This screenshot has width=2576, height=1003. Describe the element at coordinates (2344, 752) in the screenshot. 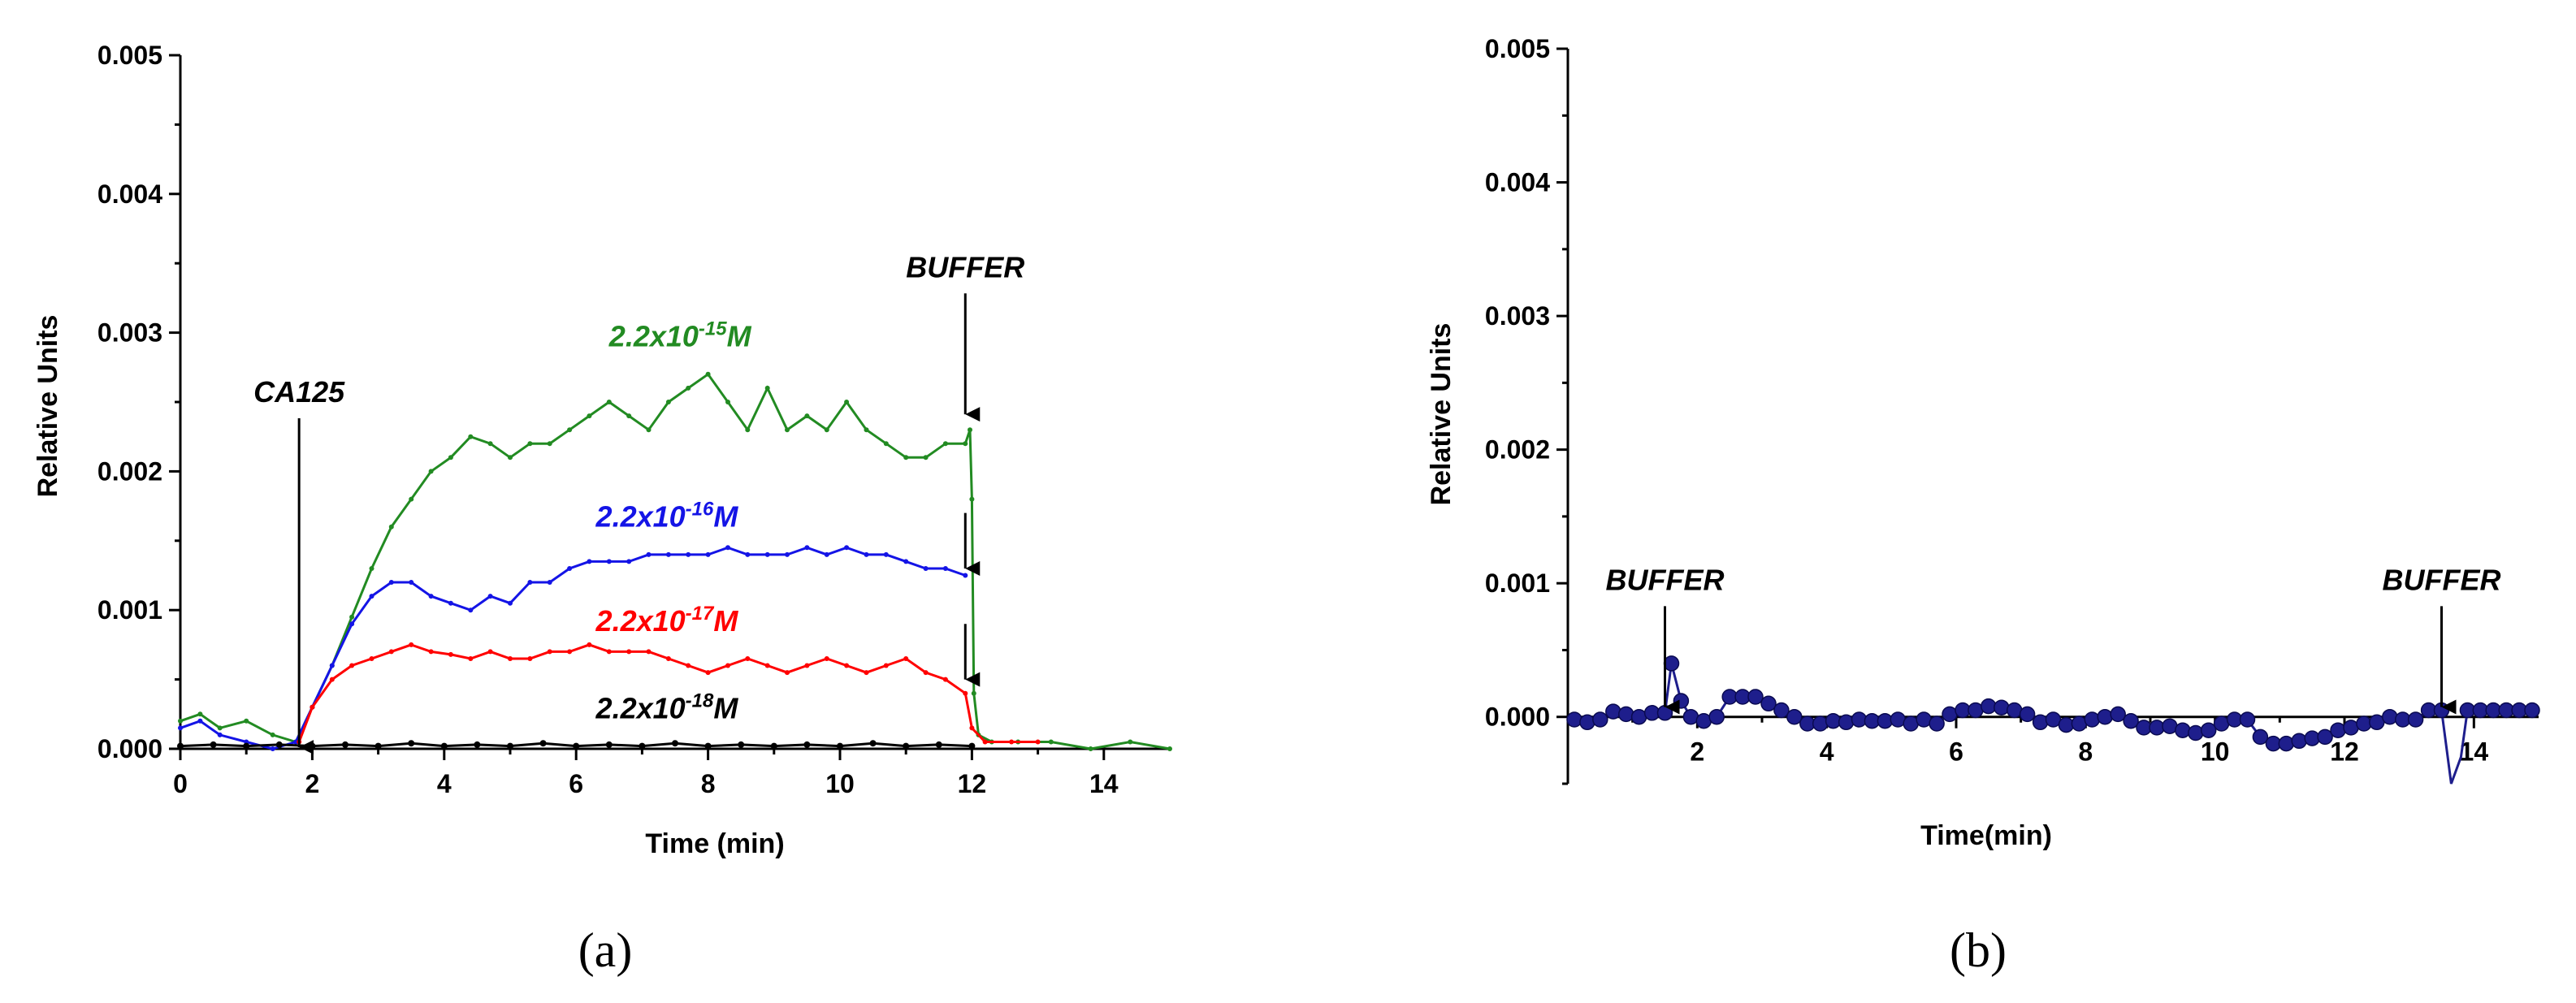

I see `panel-b-x-tick-label: 12` at that location.